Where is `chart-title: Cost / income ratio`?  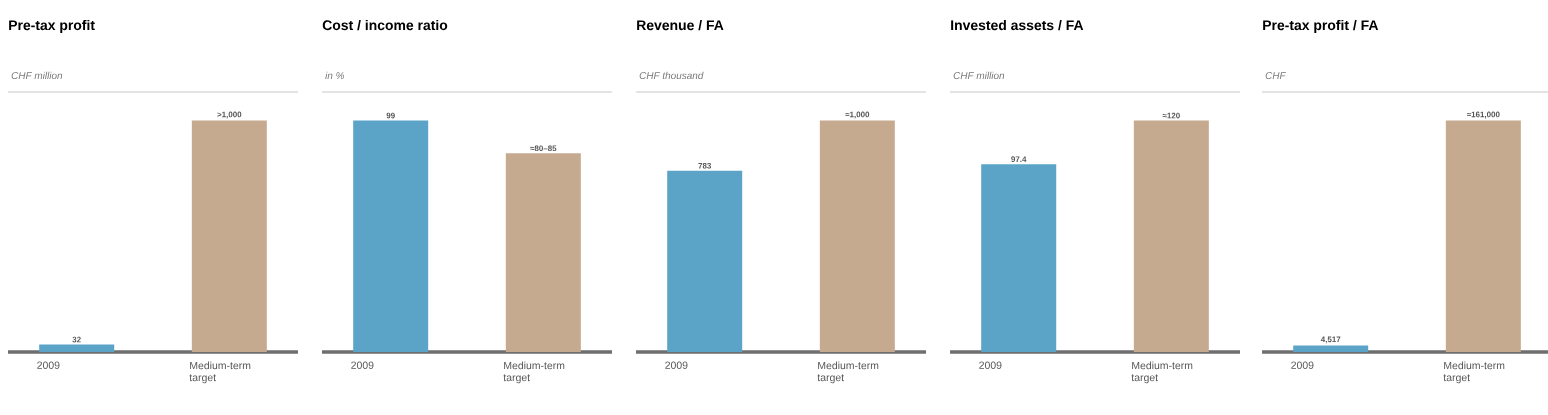 chart-title: Cost / income ratio is located at coordinates (385, 25).